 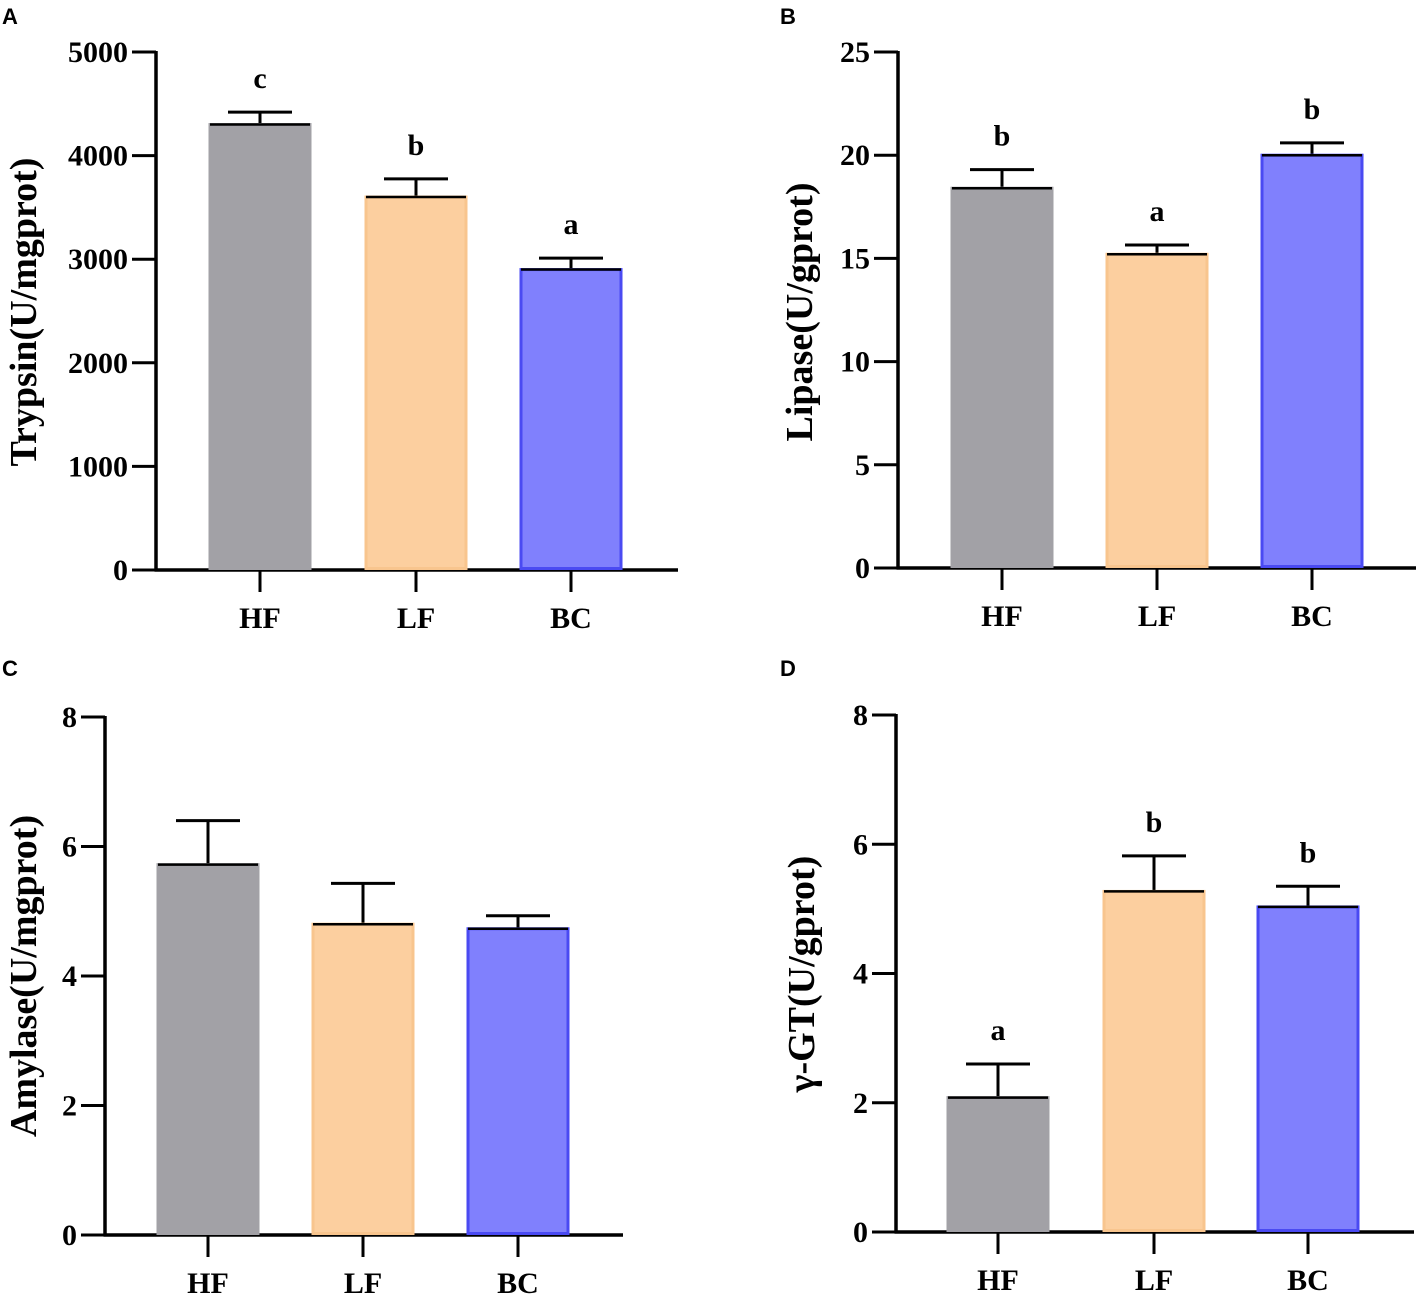 What do you see at coordinates (855, 258) in the screenshot?
I see `y-tick-label: 15` at bounding box center [855, 258].